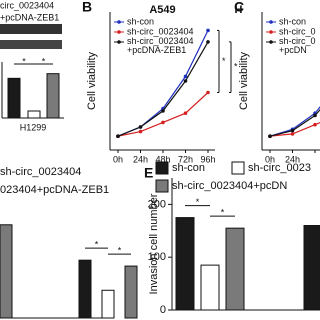 The image size is (320, 320). What do you see at coordinates (148, 173) in the screenshot?
I see `panel-letter: E` at bounding box center [148, 173].